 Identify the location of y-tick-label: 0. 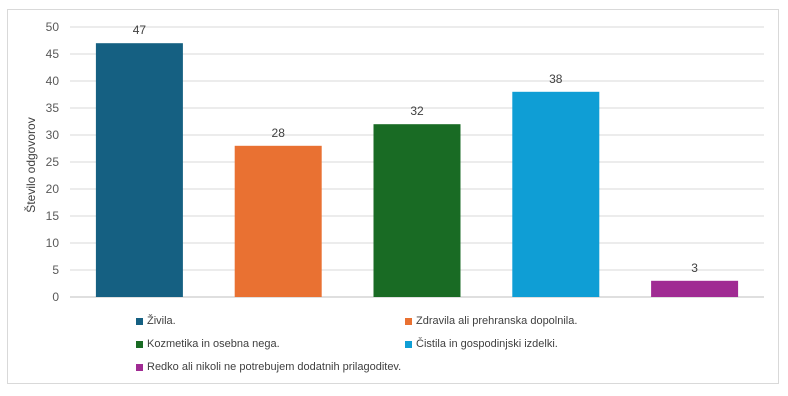
(55, 297).